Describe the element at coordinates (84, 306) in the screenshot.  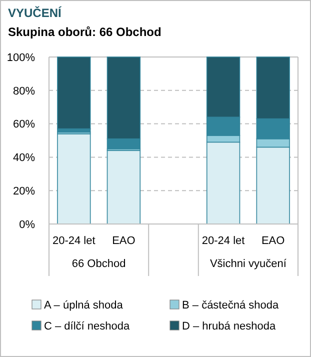
I see `legend-label: A – úplná shoda` at that location.